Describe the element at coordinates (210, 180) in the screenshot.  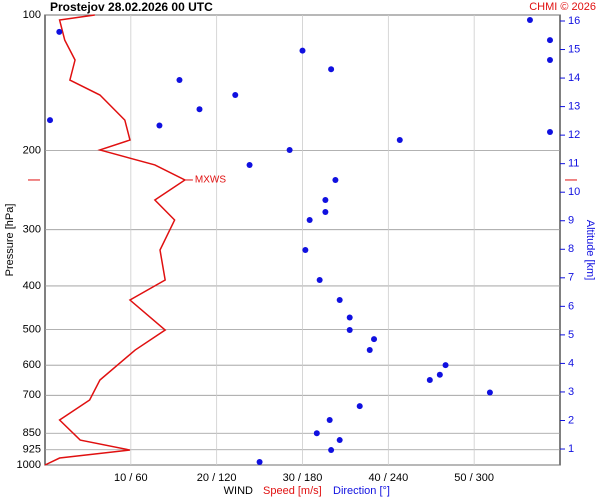
I see `annotation: MXWS` at that location.